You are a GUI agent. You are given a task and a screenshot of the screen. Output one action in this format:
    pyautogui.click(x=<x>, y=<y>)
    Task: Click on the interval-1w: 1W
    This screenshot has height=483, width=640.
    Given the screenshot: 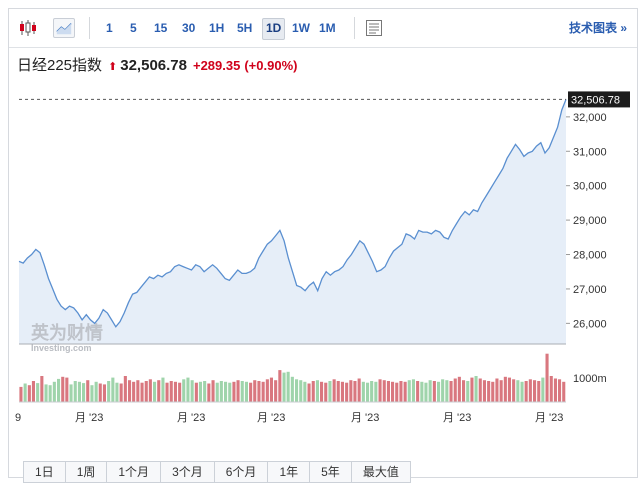 What is the action you would take?
    pyautogui.click(x=301, y=28)
    